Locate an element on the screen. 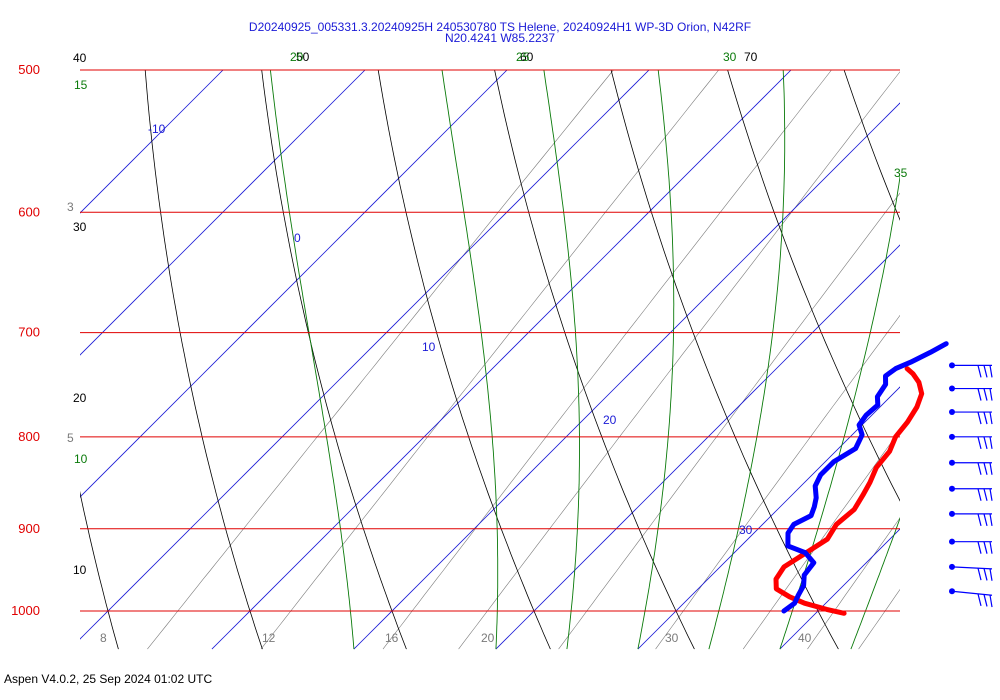  isotherm-tick-label: 30 is located at coordinates (746, 530).